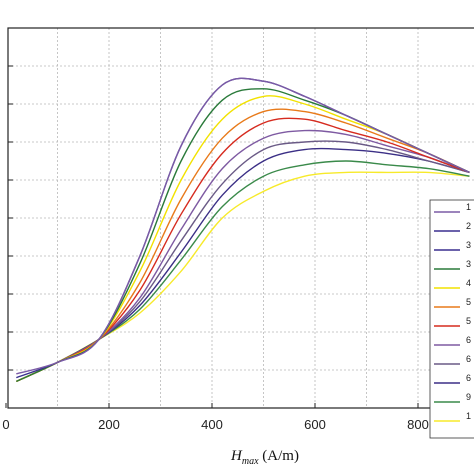  Describe the element at coordinates (109, 424) in the screenshot. I see `x-tick-label: 200` at that location.